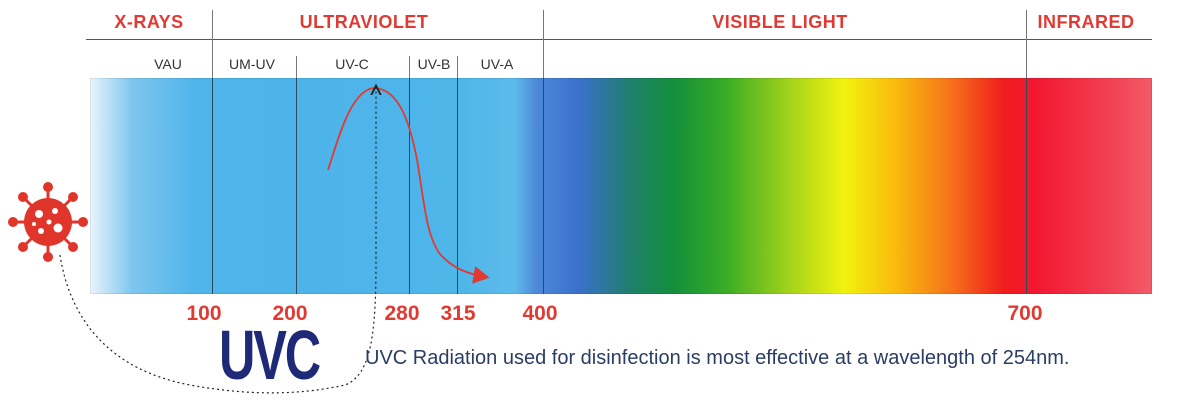 Image resolution: width=1193 pixels, height=407 pixels. What do you see at coordinates (540, 313) in the screenshot?
I see `wavelength-tick-400: 400` at bounding box center [540, 313].